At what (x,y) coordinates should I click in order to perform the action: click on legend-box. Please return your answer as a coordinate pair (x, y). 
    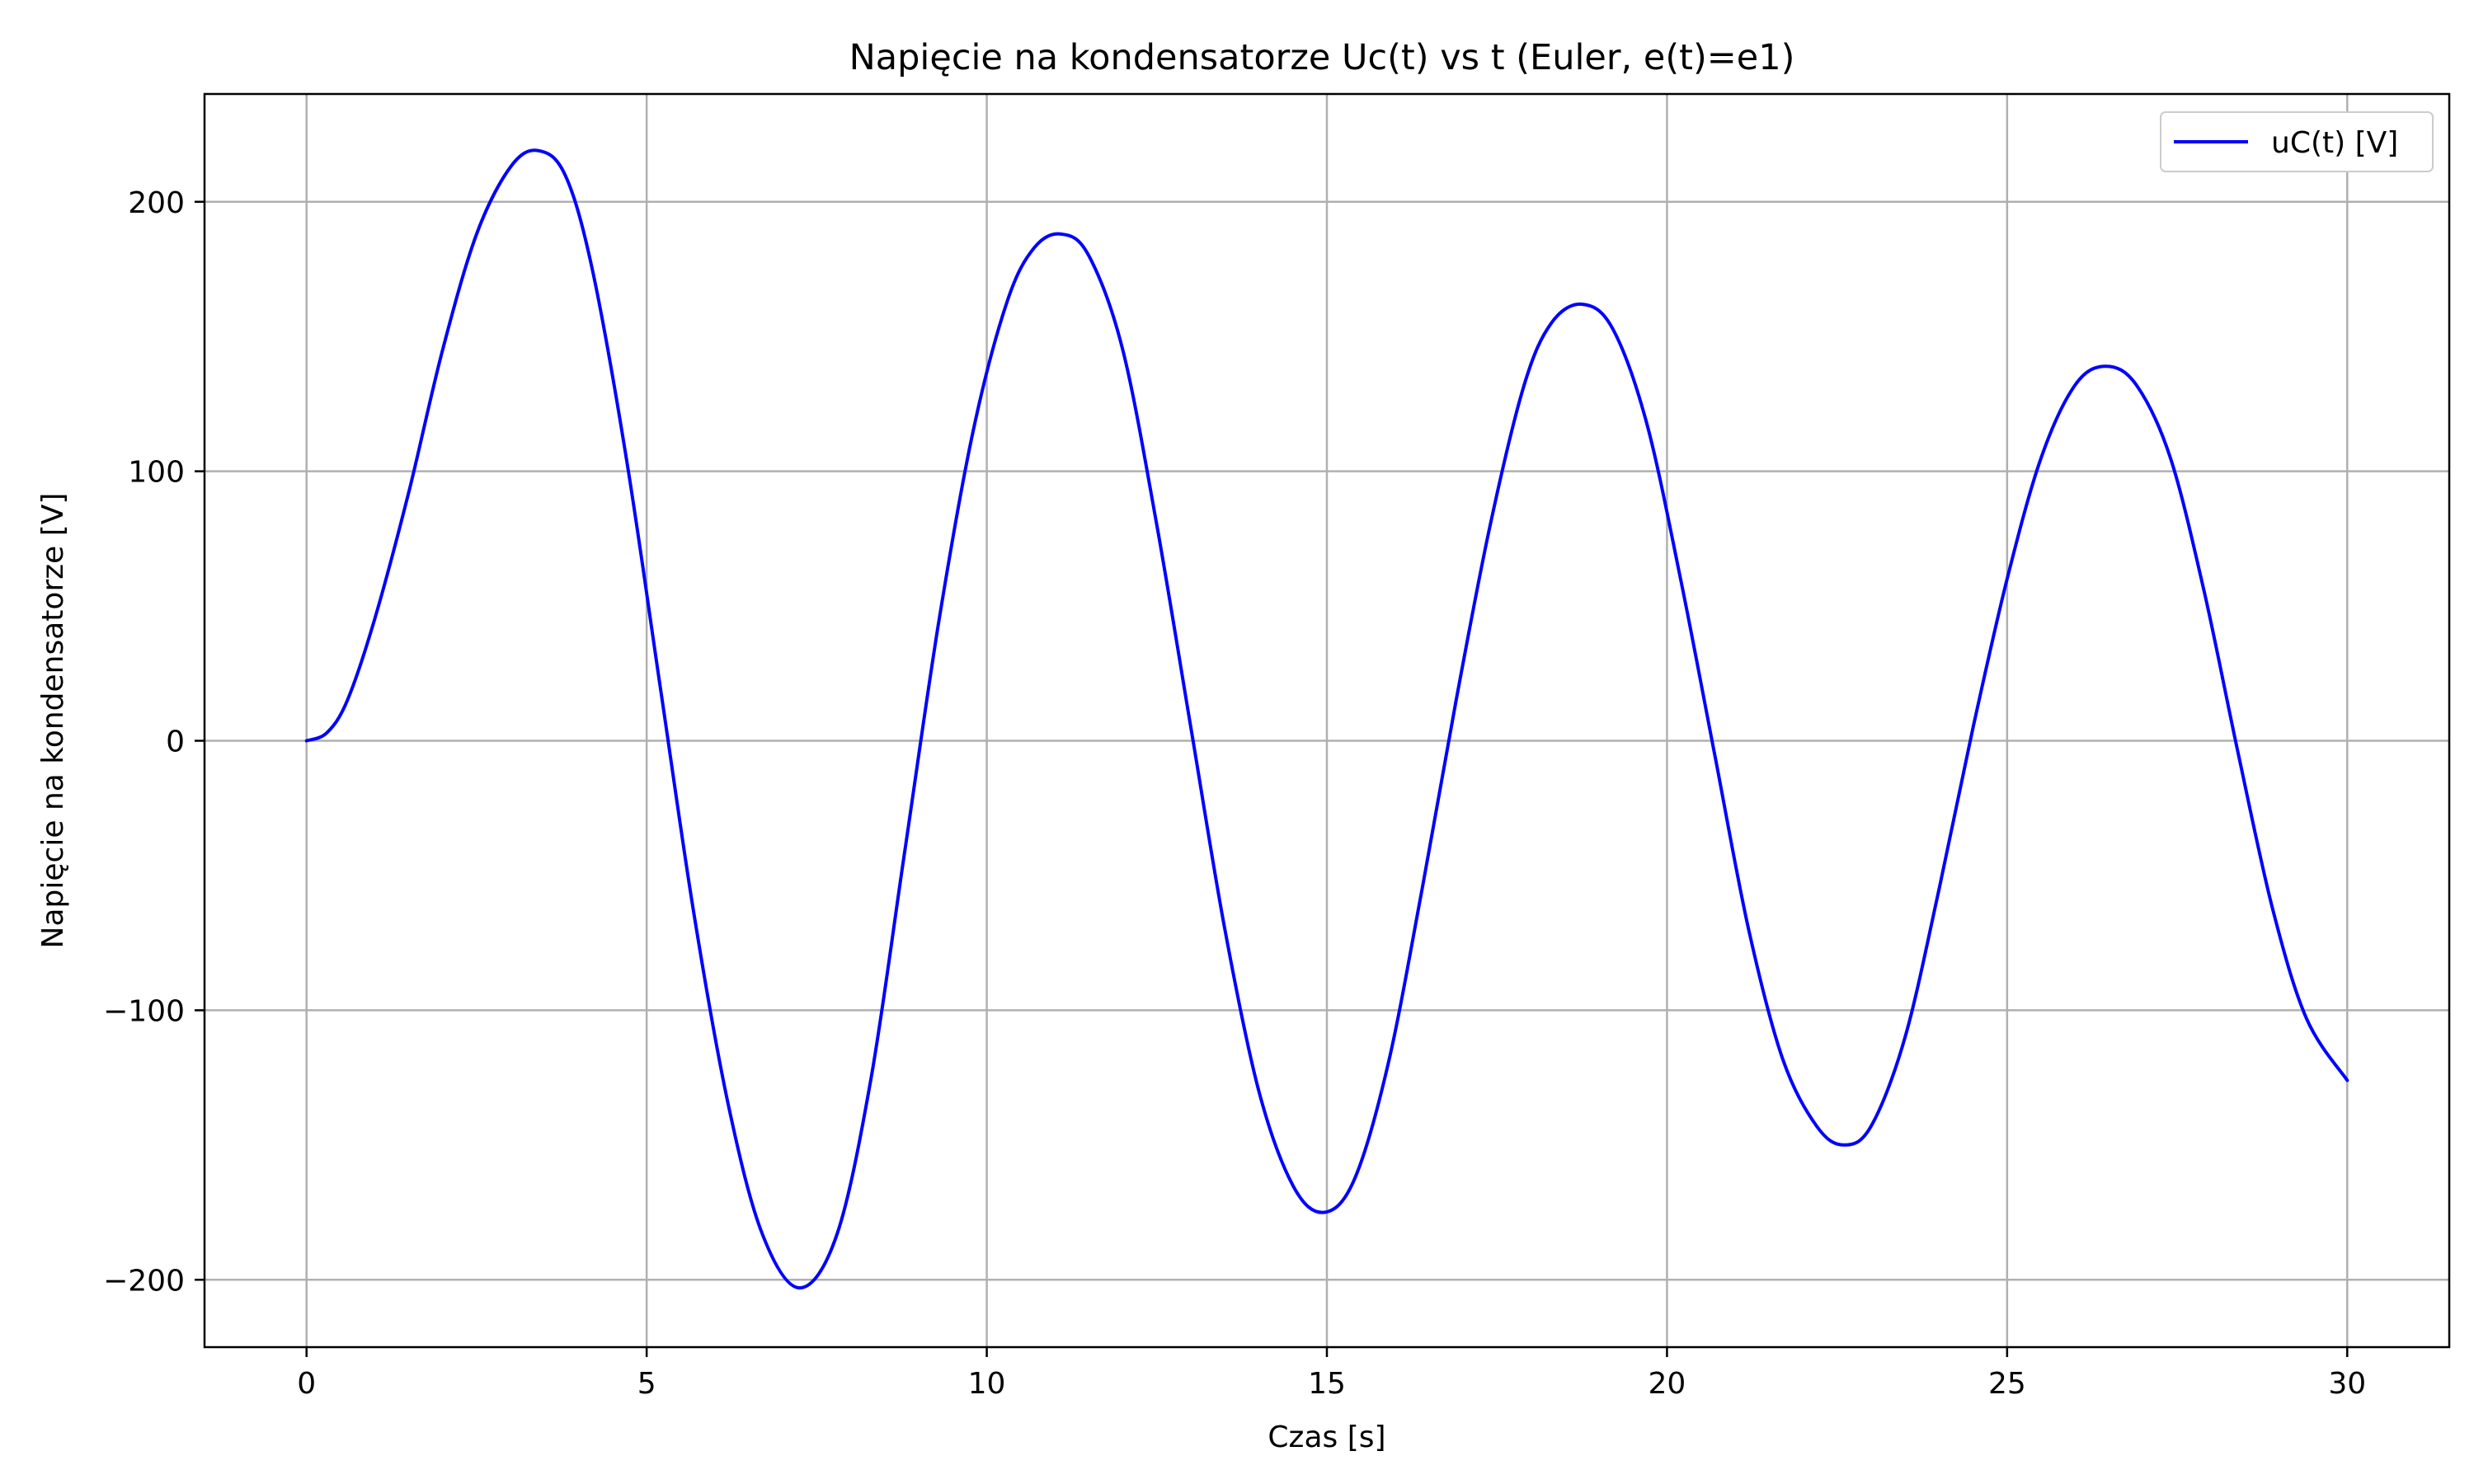
    Looking at the image, I should click on (2297, 141).